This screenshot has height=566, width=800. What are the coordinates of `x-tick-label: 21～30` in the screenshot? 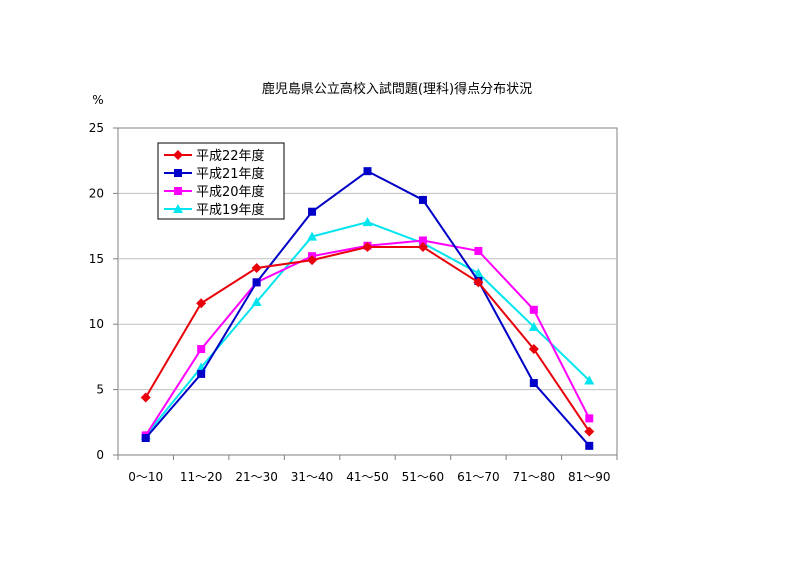 It's located at (256, 477).